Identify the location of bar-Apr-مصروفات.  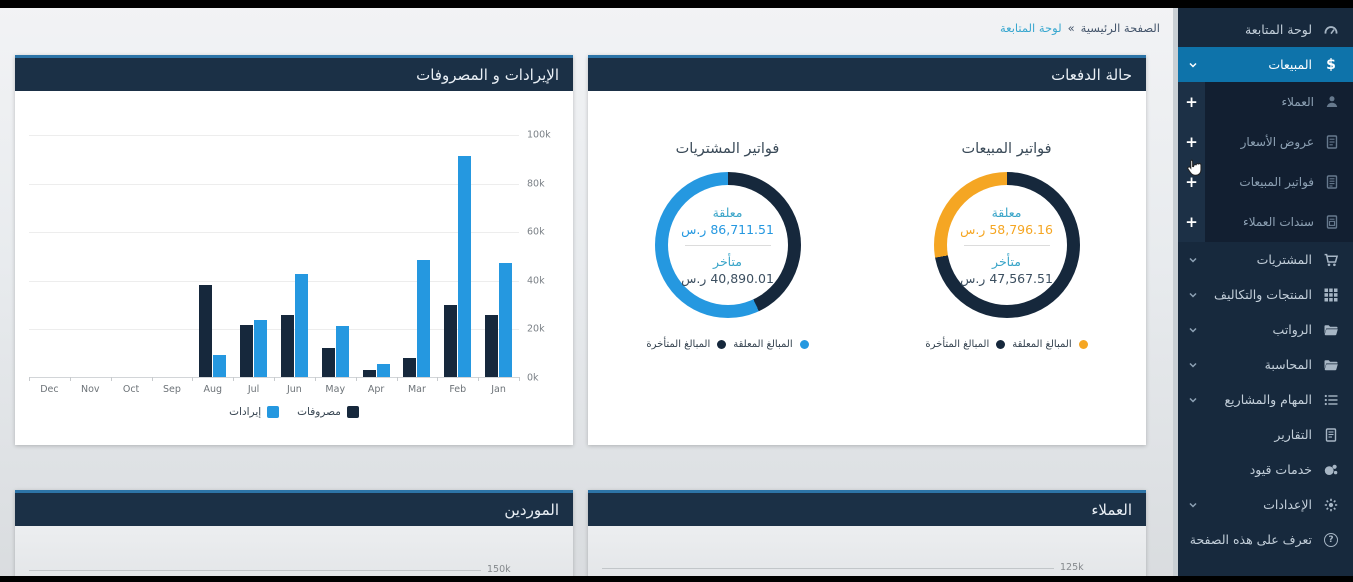
(369, 373).